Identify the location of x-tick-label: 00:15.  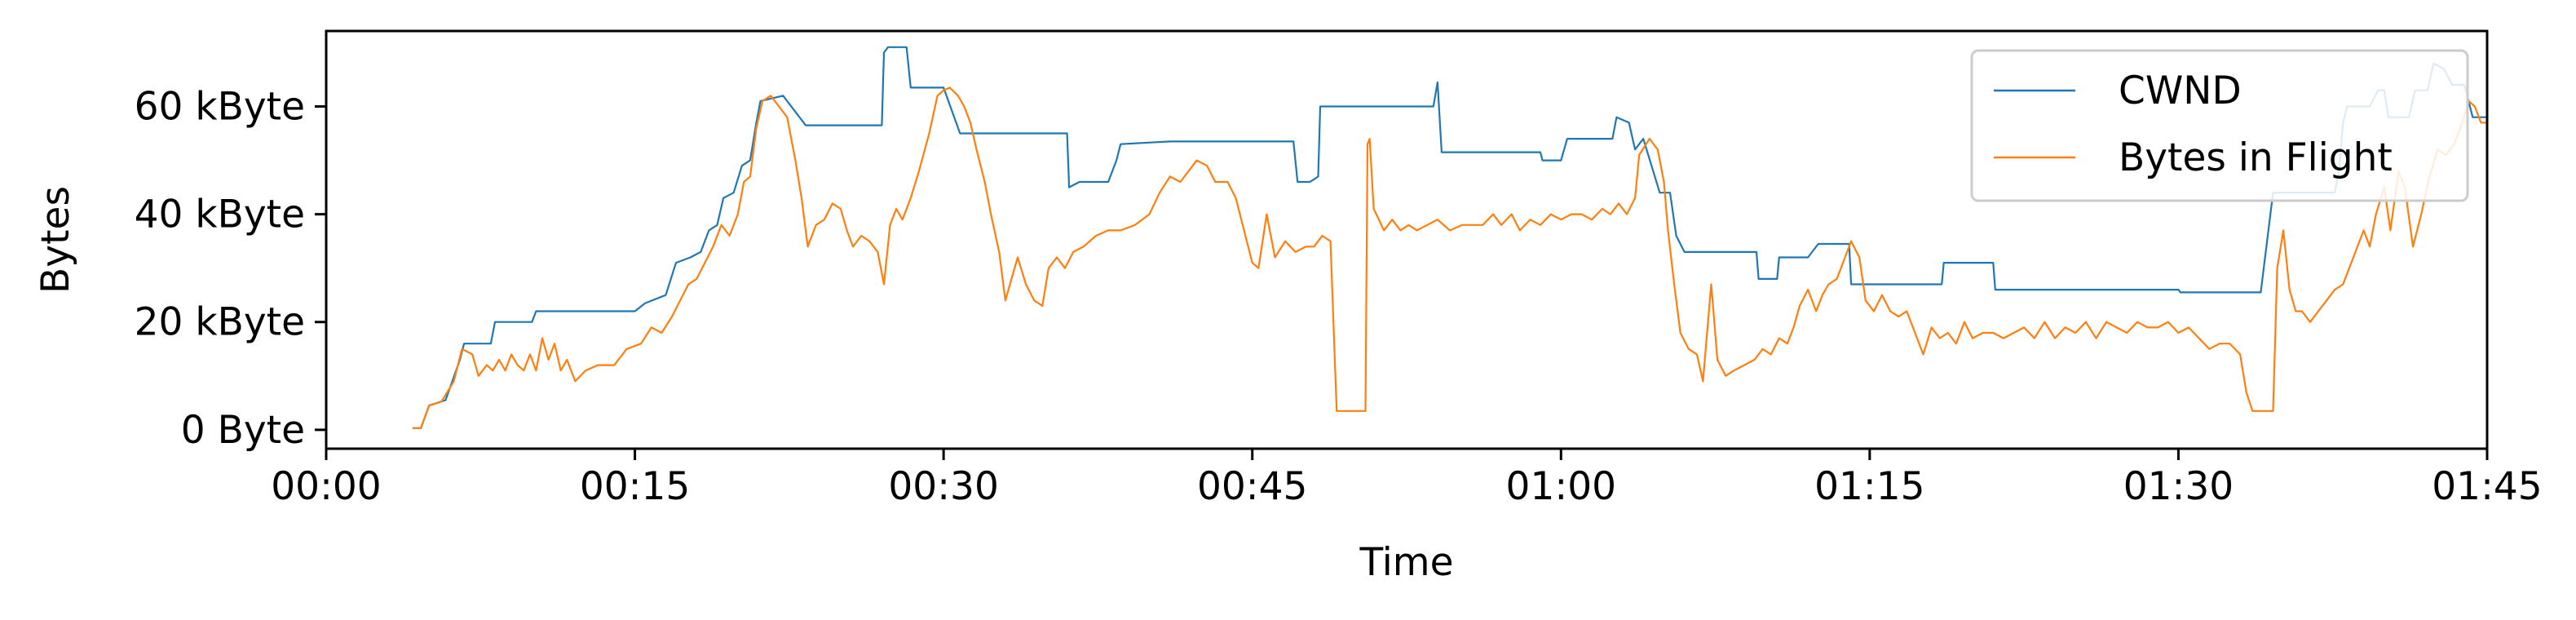
(635, 486).